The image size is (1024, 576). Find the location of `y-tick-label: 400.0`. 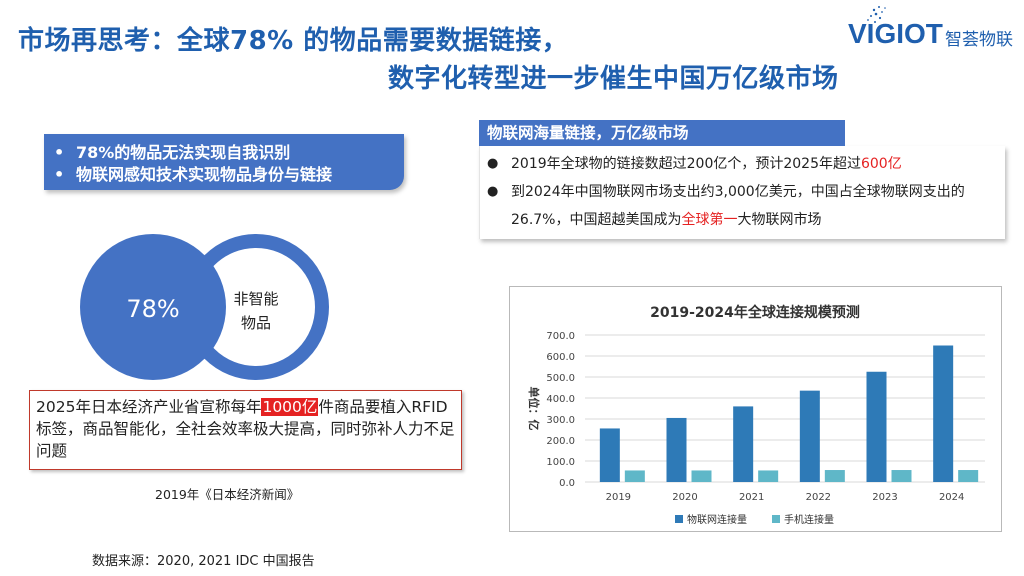

y-tick-label: 400.0 is located at coordinates (560, 399).